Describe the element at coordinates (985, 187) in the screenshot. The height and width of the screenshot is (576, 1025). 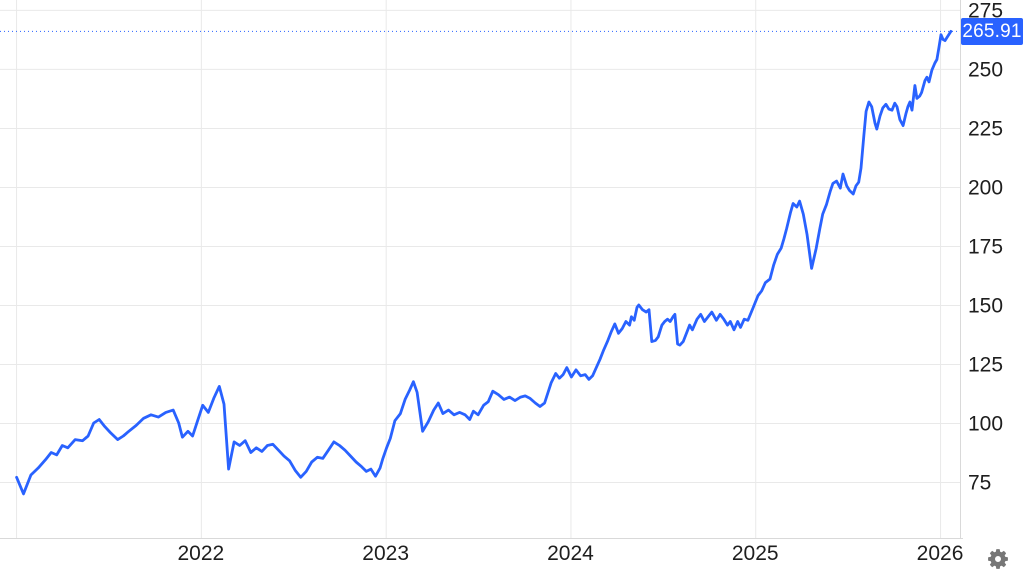
I see `y-axis-label: 200` at that location.